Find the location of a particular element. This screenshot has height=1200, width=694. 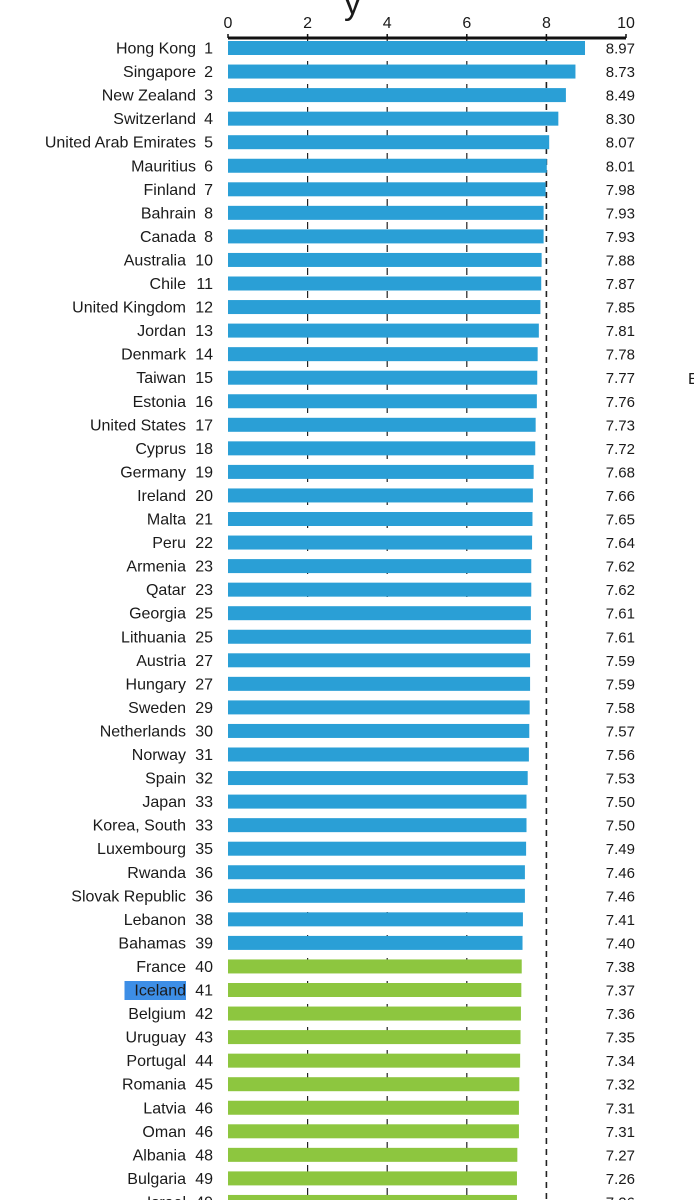

country-label: Estonia is located at coordinates (159, 402).